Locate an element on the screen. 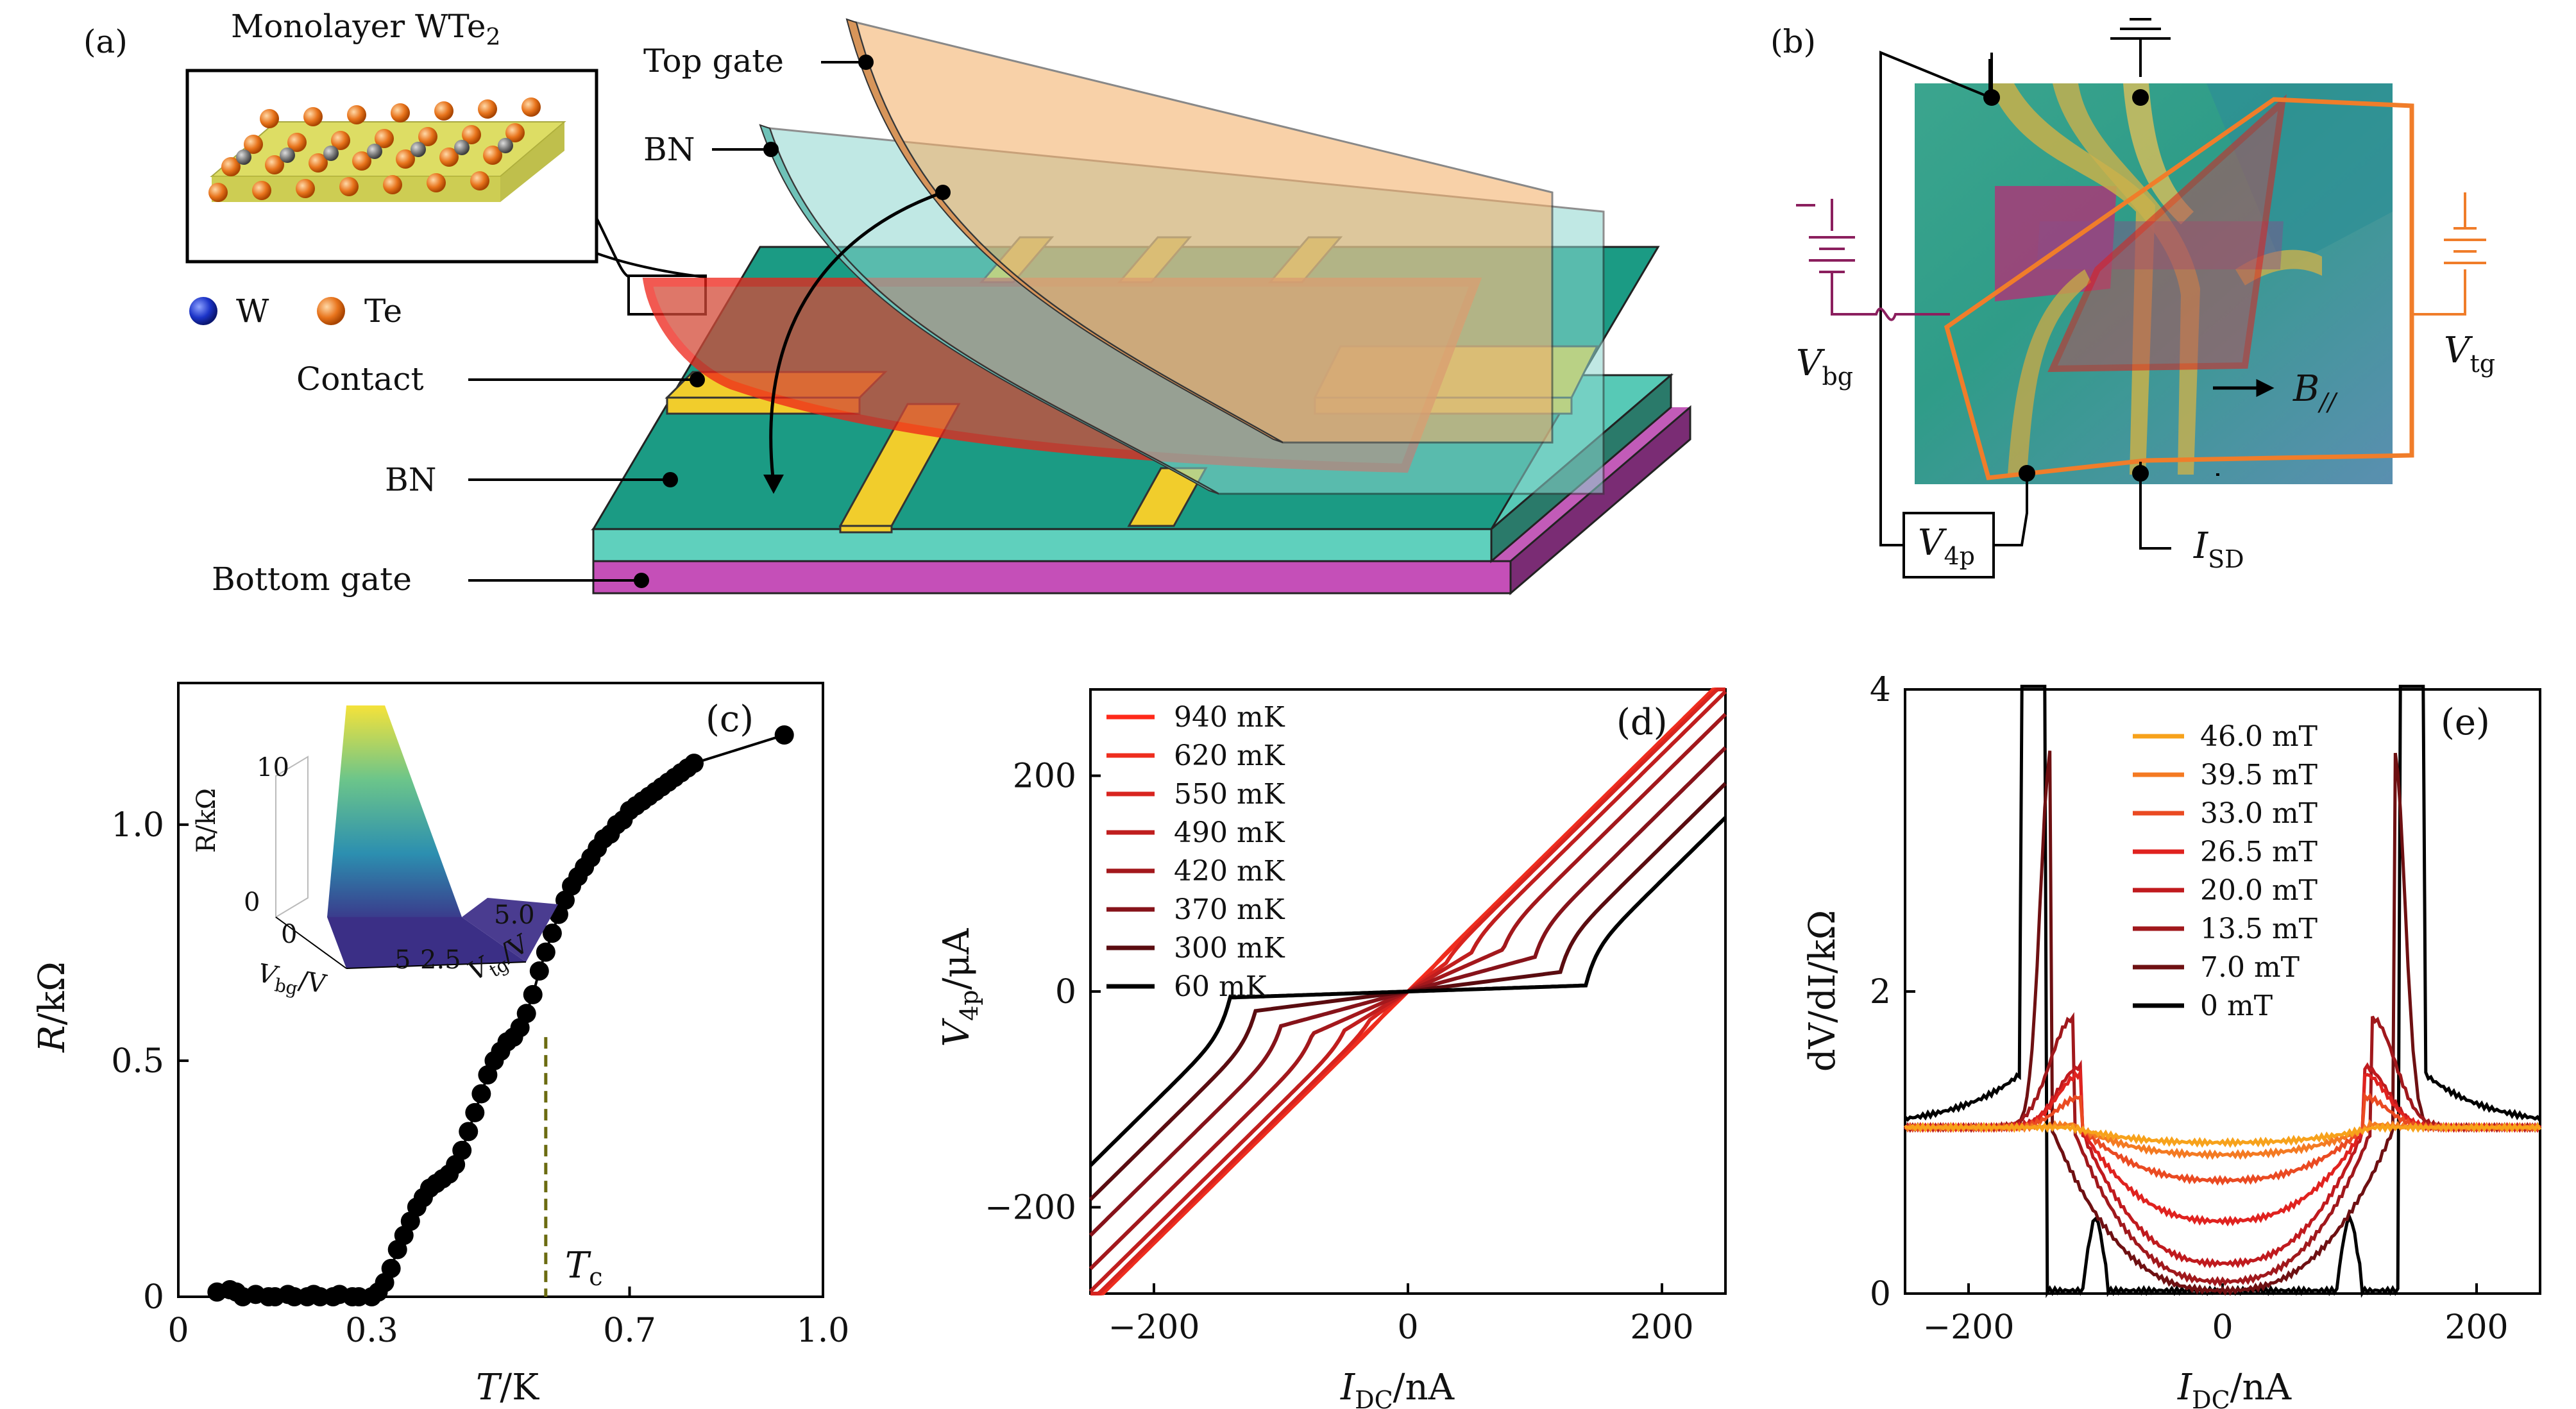 The width and height of the screenshot is (2576, 1409). isd-label: ISD is located at coordinates (2218, 549).